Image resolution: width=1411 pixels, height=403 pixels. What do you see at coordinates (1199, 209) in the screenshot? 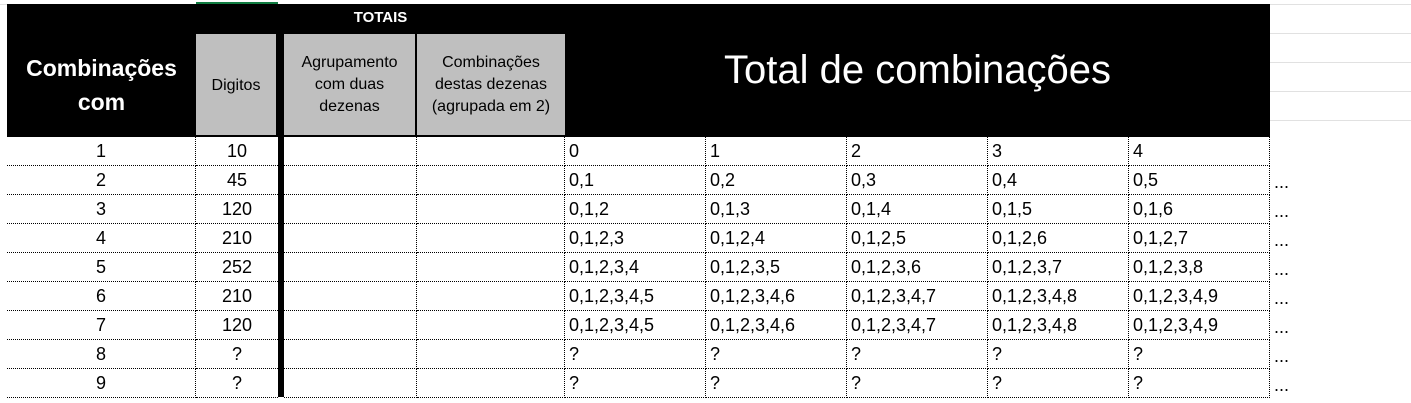
I see `combination-cell: 0,1,6` at bounding box center [1199, 209].